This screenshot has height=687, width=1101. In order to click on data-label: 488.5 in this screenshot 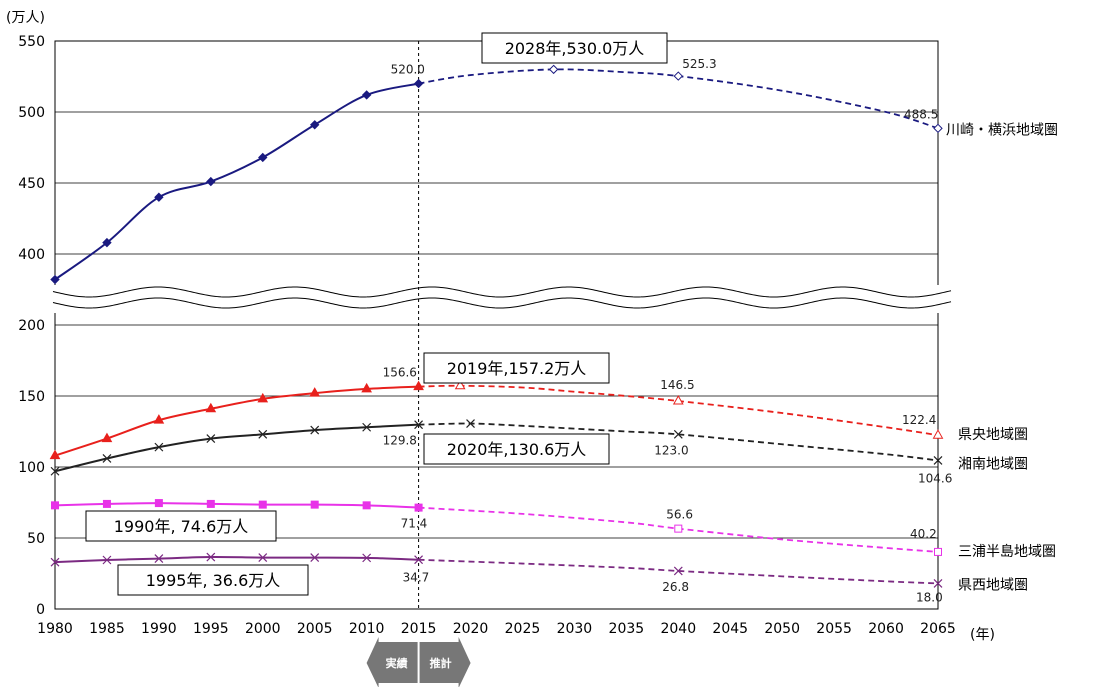, I will do `click(921, 114)`.